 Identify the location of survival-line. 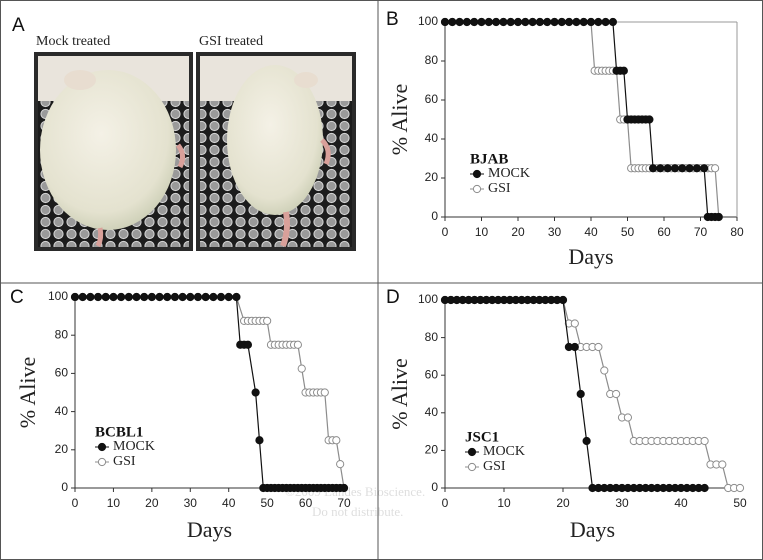
(582, 119).